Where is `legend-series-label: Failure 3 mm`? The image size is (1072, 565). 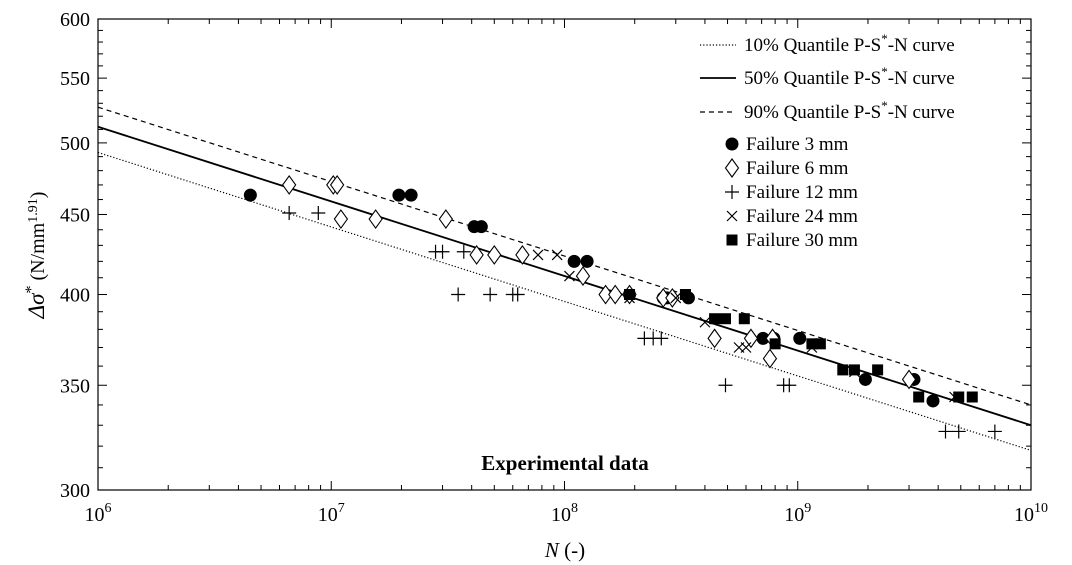 legend-series-label: Failure 3 mm is located at coordinates (797, 144).